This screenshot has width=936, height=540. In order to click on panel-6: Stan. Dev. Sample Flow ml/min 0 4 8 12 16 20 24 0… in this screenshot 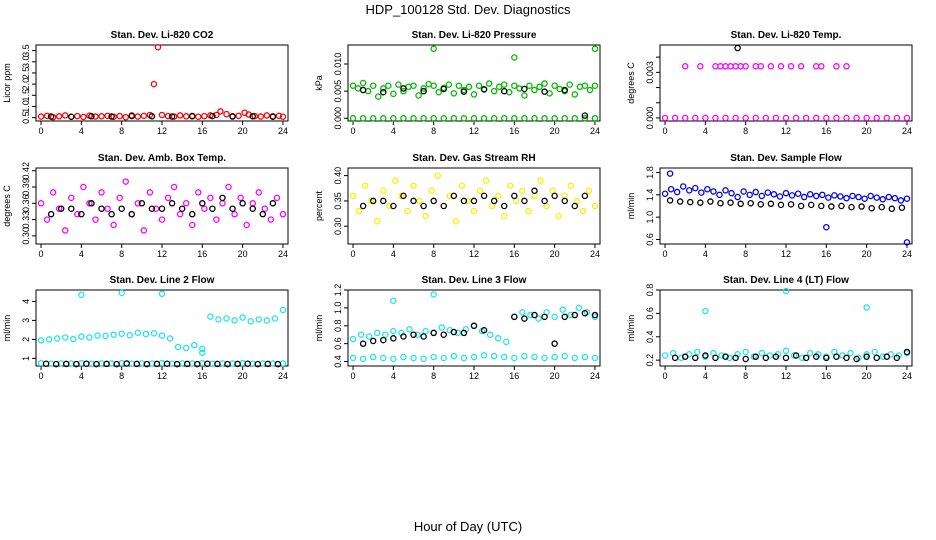, I will do `click(769, 206)`.